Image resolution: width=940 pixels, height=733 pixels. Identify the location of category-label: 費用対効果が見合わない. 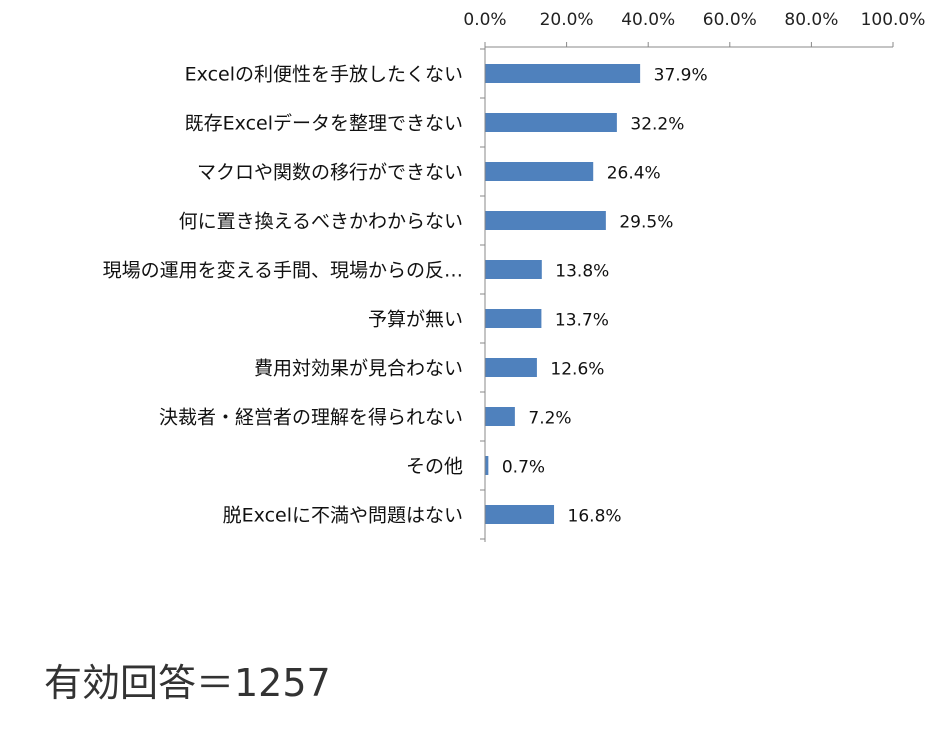
(358, 369).